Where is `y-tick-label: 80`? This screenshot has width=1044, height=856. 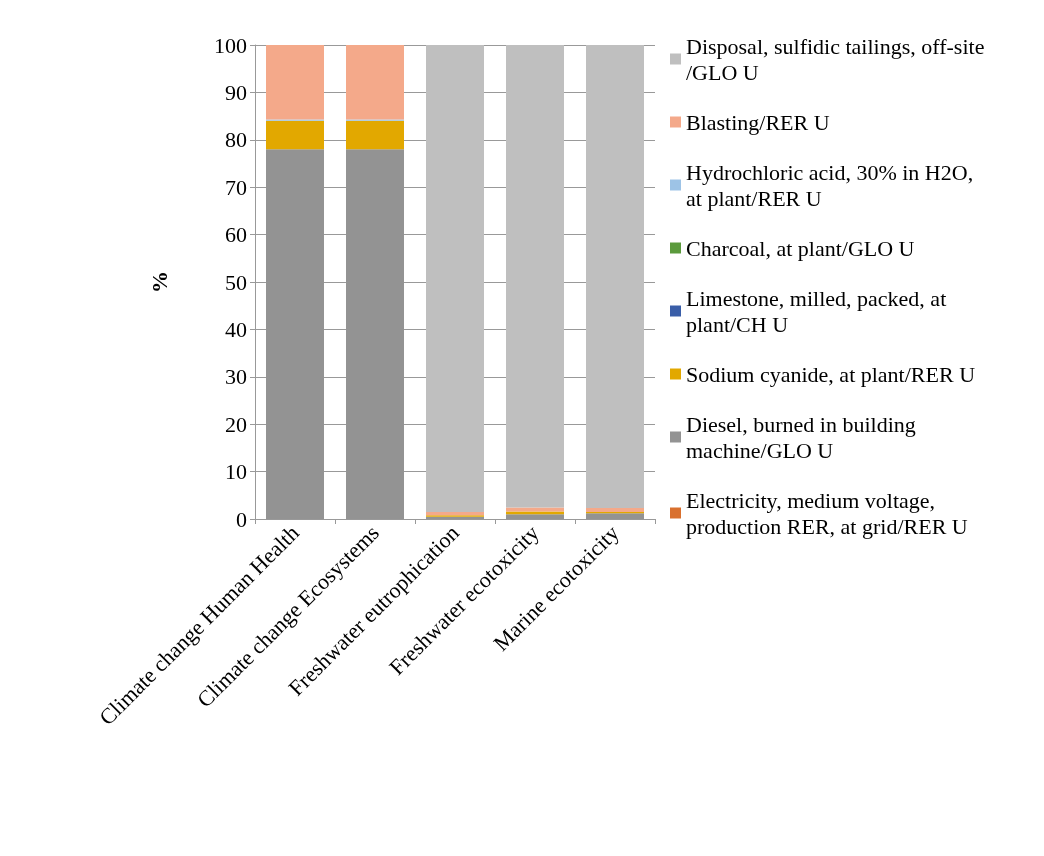
y-tick-label: 80 is located at coordinates (236, 140).